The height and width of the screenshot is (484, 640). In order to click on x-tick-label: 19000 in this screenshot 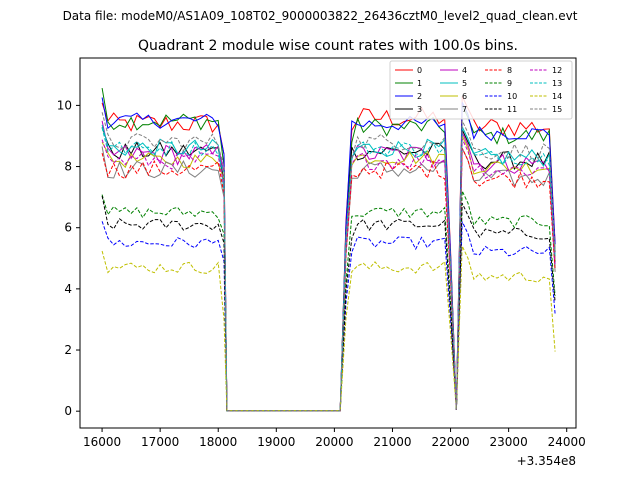, I will do `click(276, 442)`.